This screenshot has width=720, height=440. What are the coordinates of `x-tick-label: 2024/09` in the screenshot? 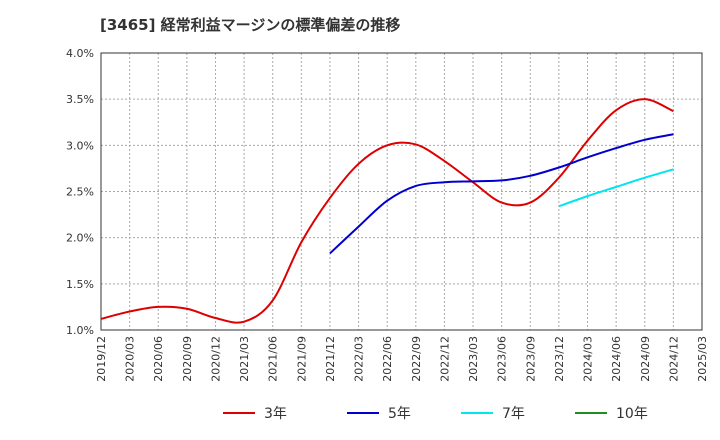 It's located at (645, 359).